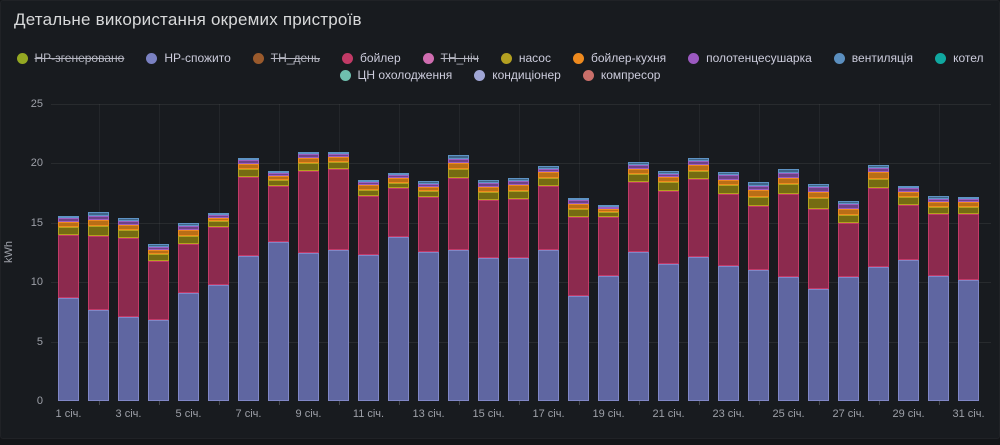 The height and width of the screenshot is (445, 1000). I want to click on legend-label: котел, so click(968, 58).